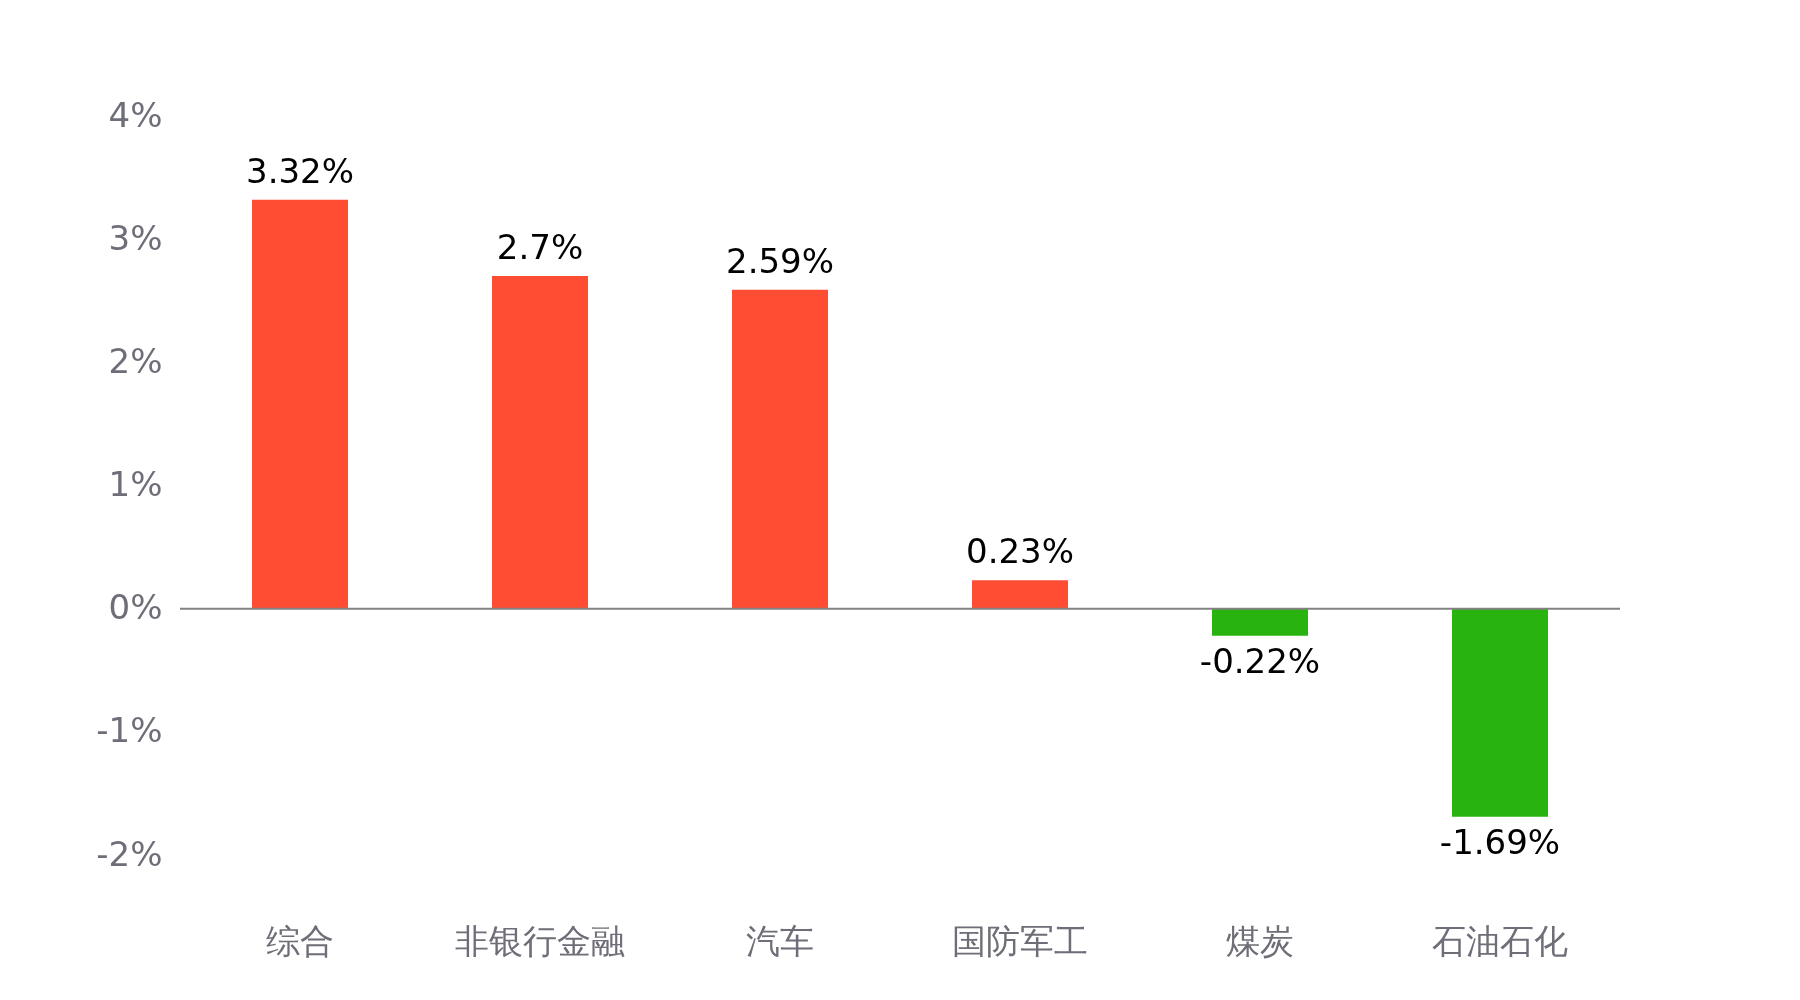 Image resolution: width=1800 pixels, height=1000 pixels. I want to click on x-tick-label: 综合, so click(300, 940).